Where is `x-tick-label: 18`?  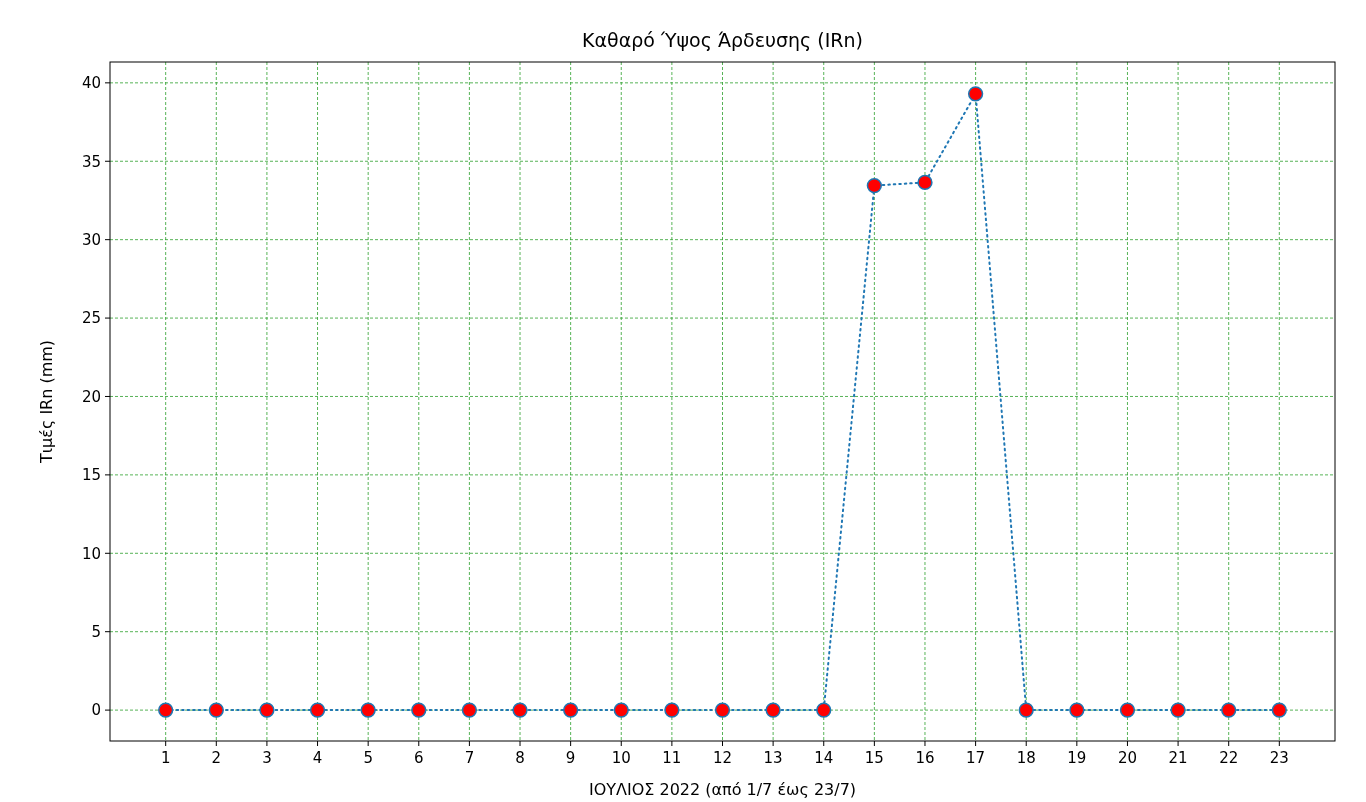
x-tick-label: 18 is located at coordinates (1026, 758).